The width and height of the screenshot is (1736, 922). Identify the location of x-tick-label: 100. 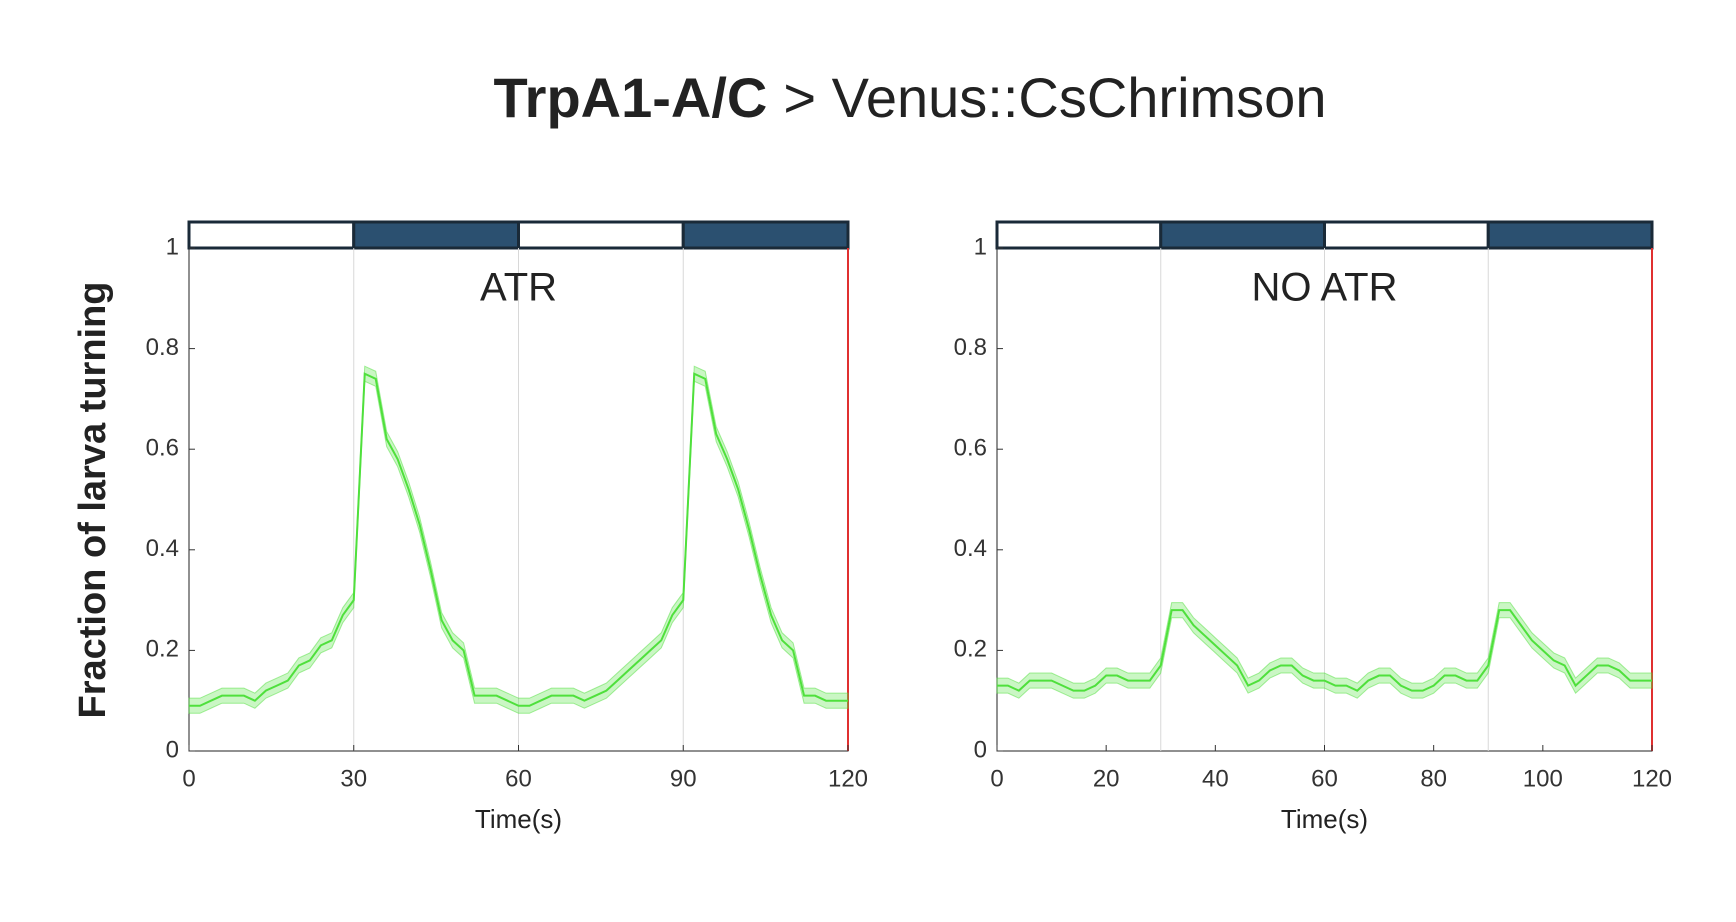
(1543, 778).